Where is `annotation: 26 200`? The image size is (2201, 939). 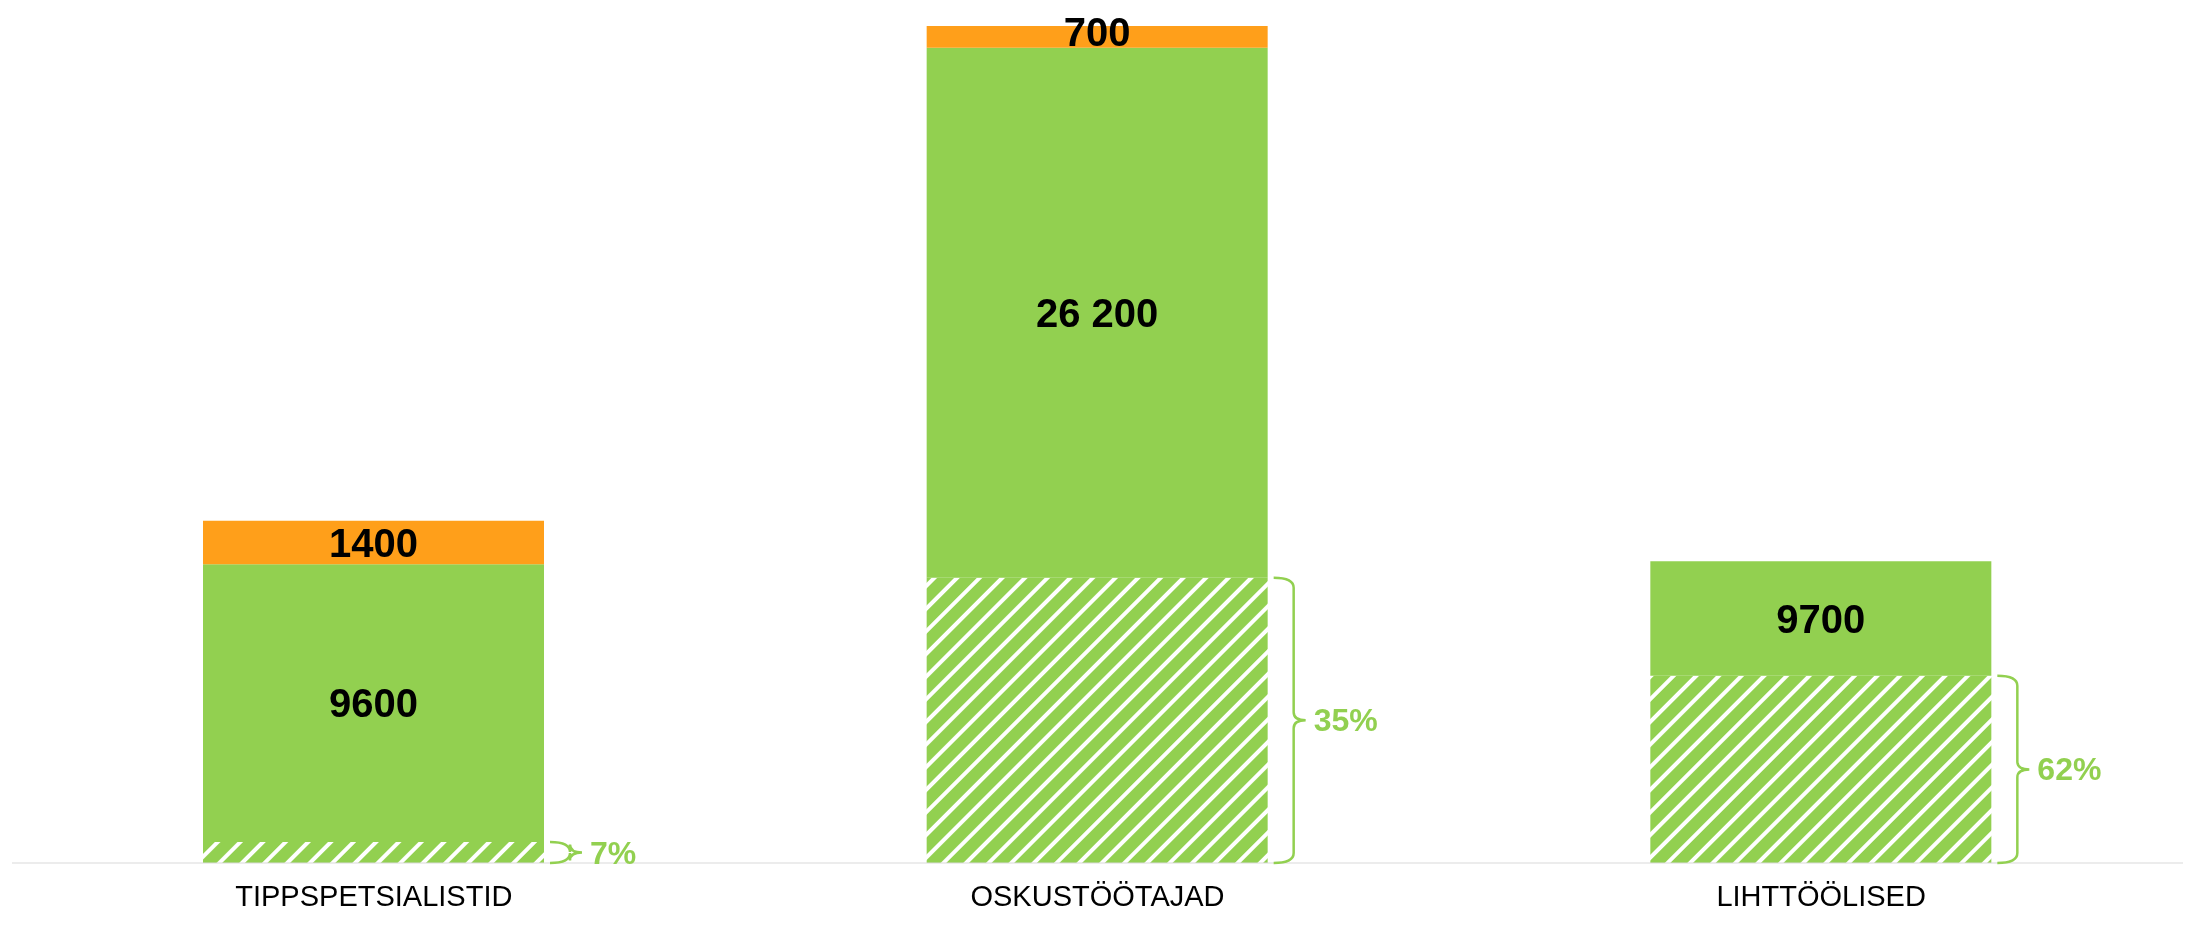 annotation: 26 200 is located at coordinates (1097, 312).